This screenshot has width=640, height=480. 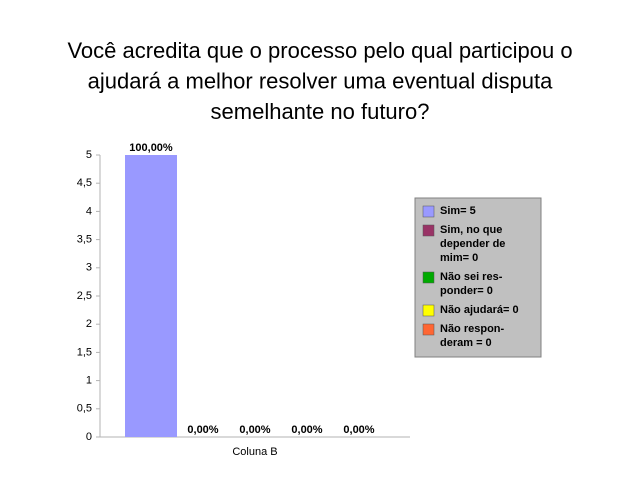 I want to click on y-tick-label: 4,5, so click(x=84, y=183).